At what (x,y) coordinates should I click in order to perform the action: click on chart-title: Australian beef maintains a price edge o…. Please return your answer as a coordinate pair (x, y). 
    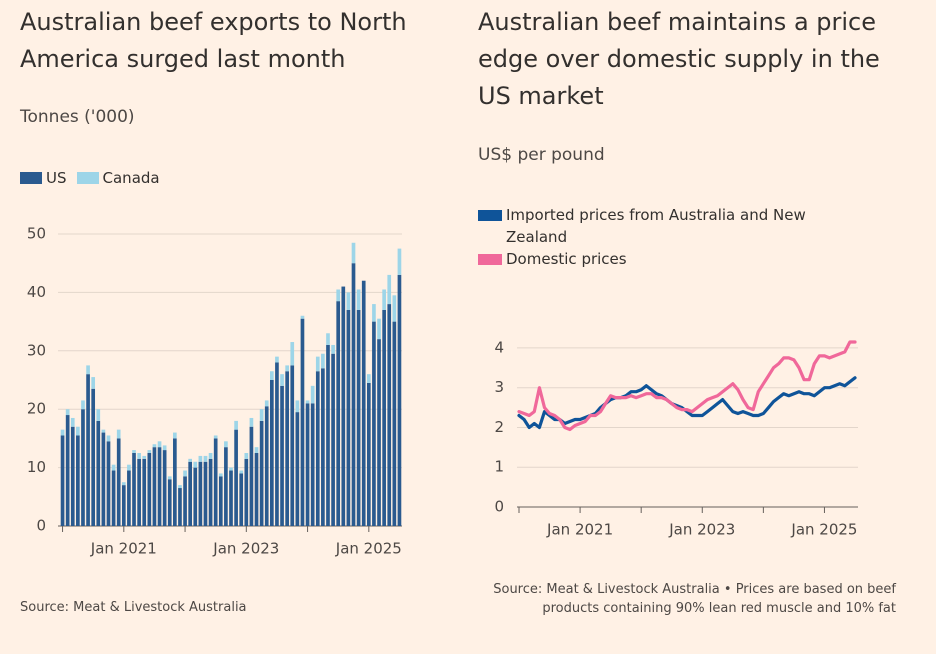
    Looking at the image, I should click on (679, 59).